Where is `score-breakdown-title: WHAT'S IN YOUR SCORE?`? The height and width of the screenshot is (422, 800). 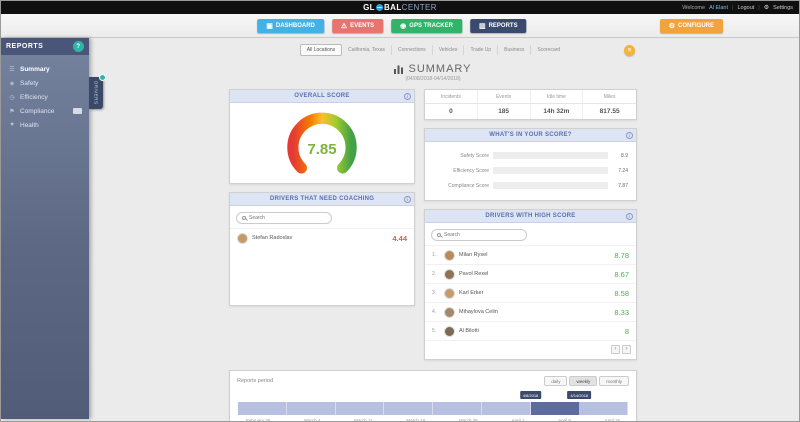 score-breakdown-title: WHAT'S IN YOUR SCORE? is located at coordinates (530, 135).